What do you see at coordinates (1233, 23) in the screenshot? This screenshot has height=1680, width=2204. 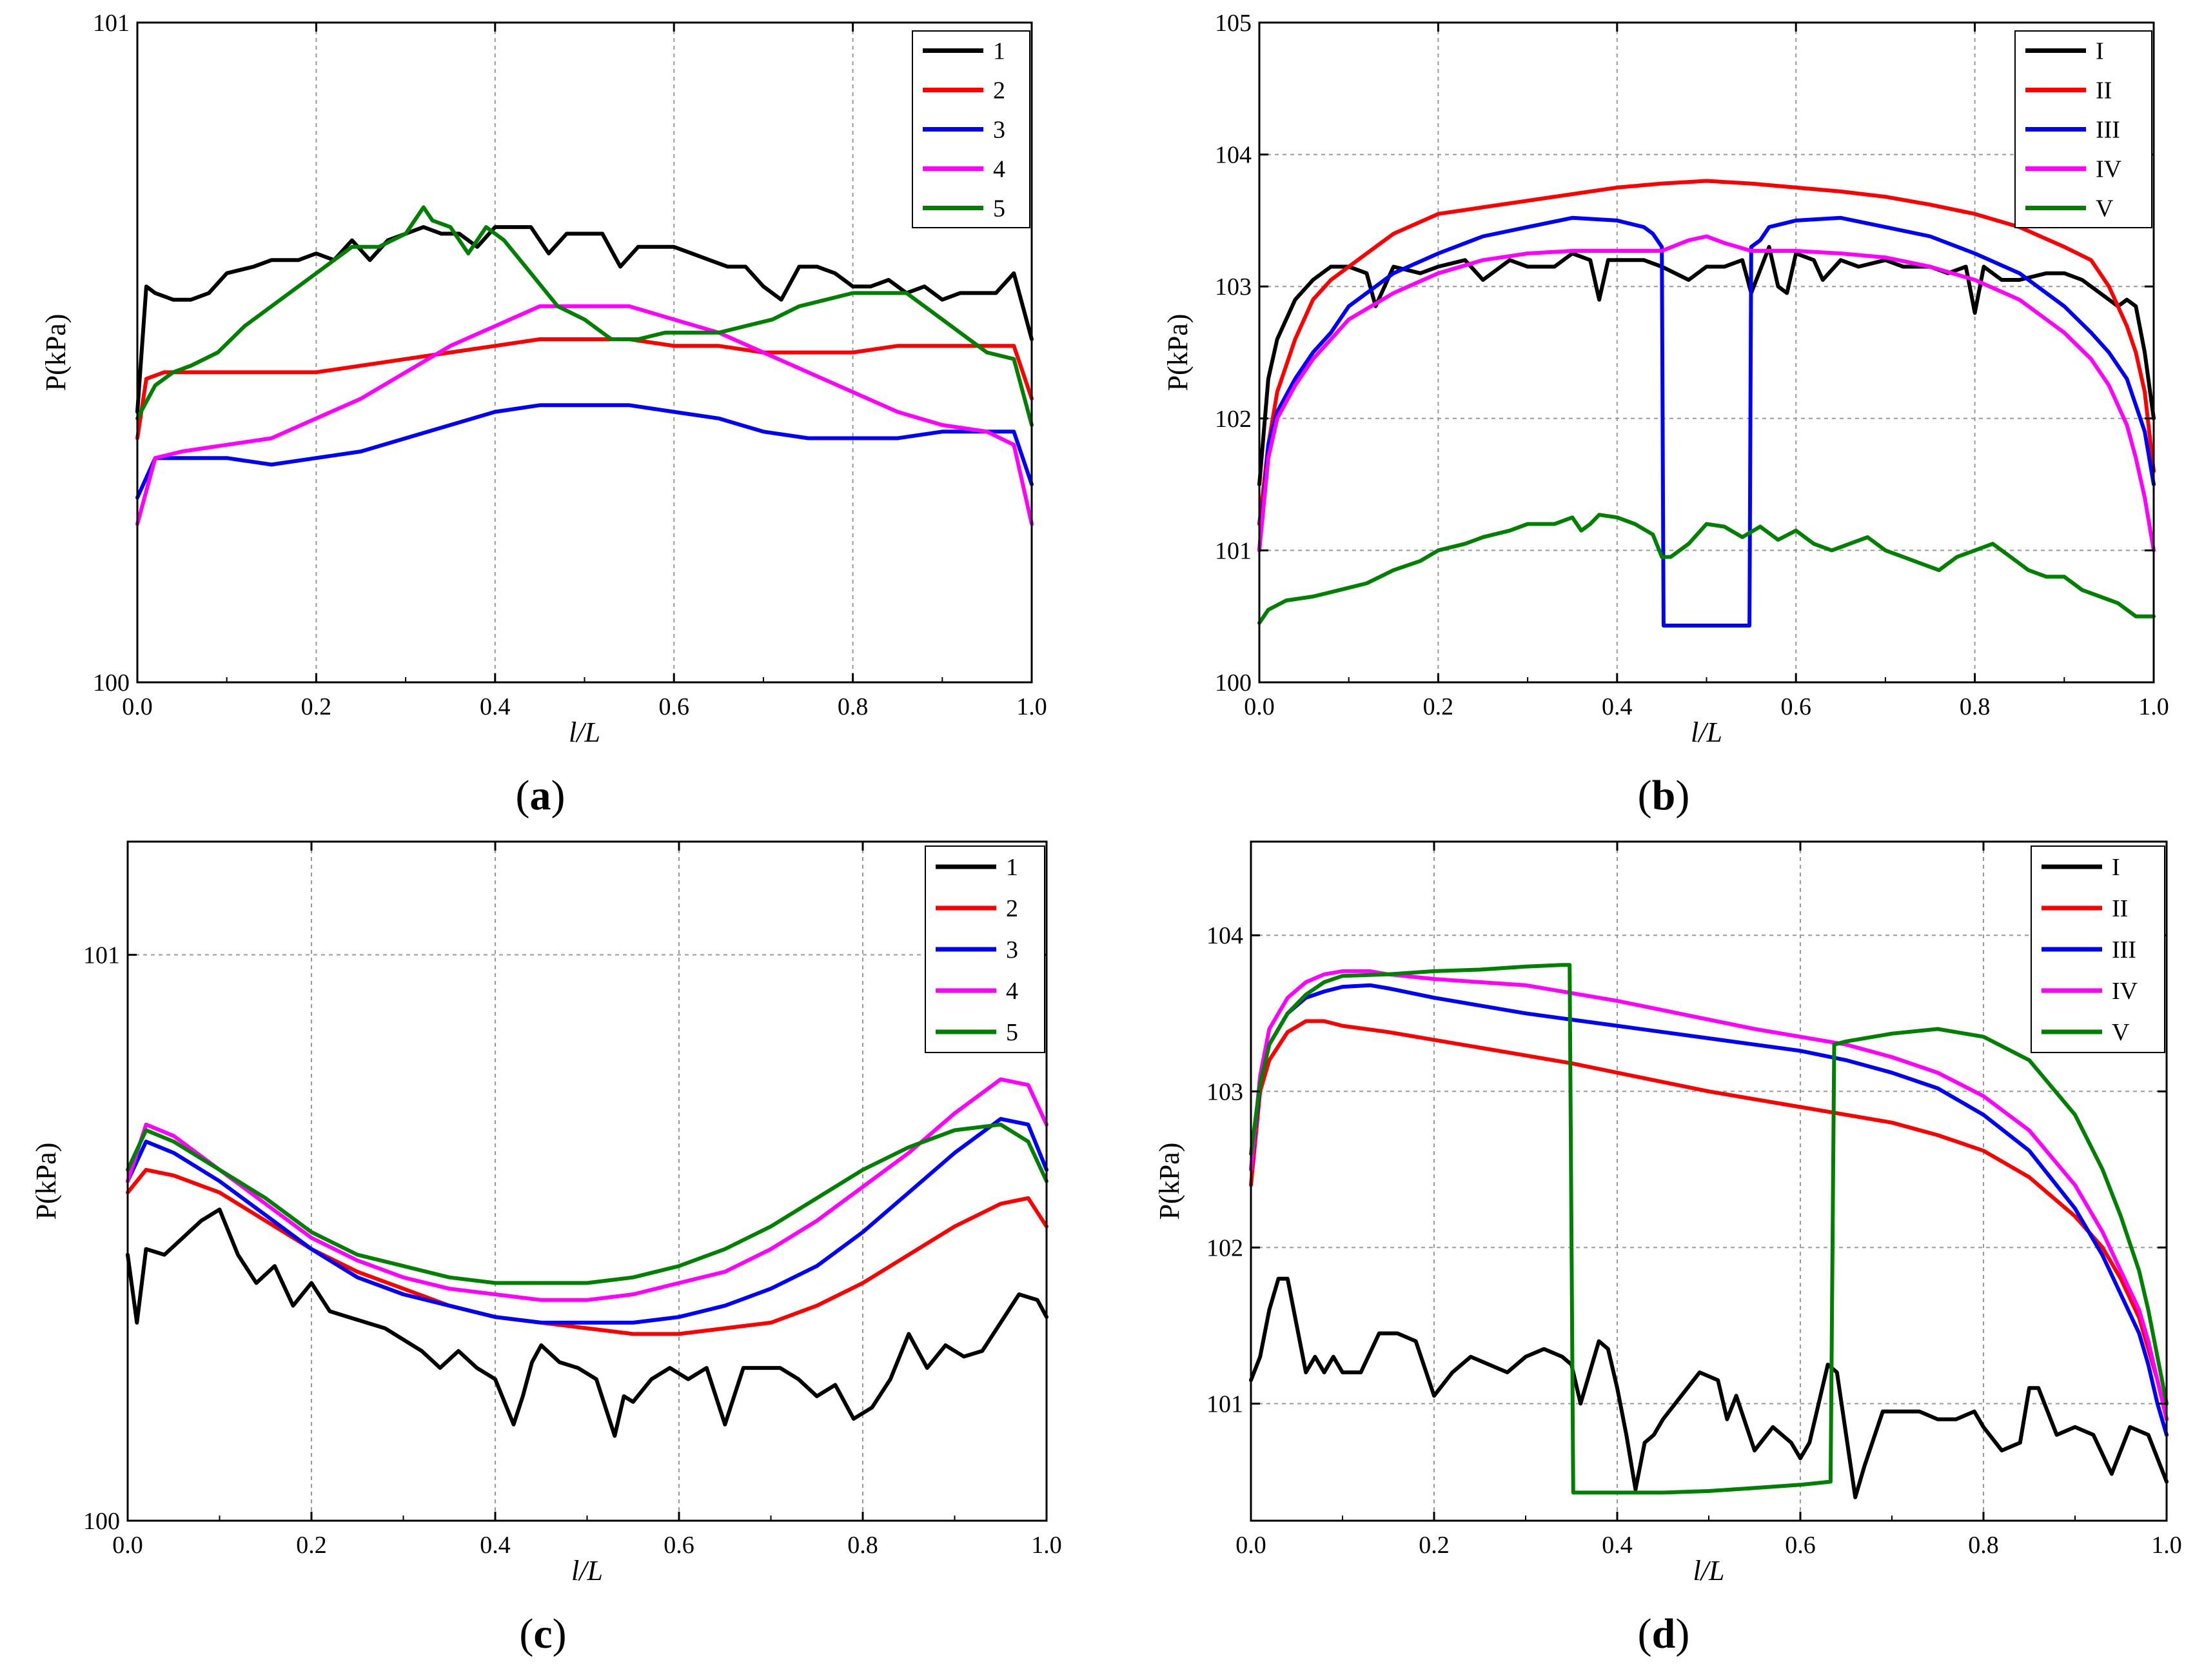 I see `y-tick-label: 105` at bounding box center [1233, 23].